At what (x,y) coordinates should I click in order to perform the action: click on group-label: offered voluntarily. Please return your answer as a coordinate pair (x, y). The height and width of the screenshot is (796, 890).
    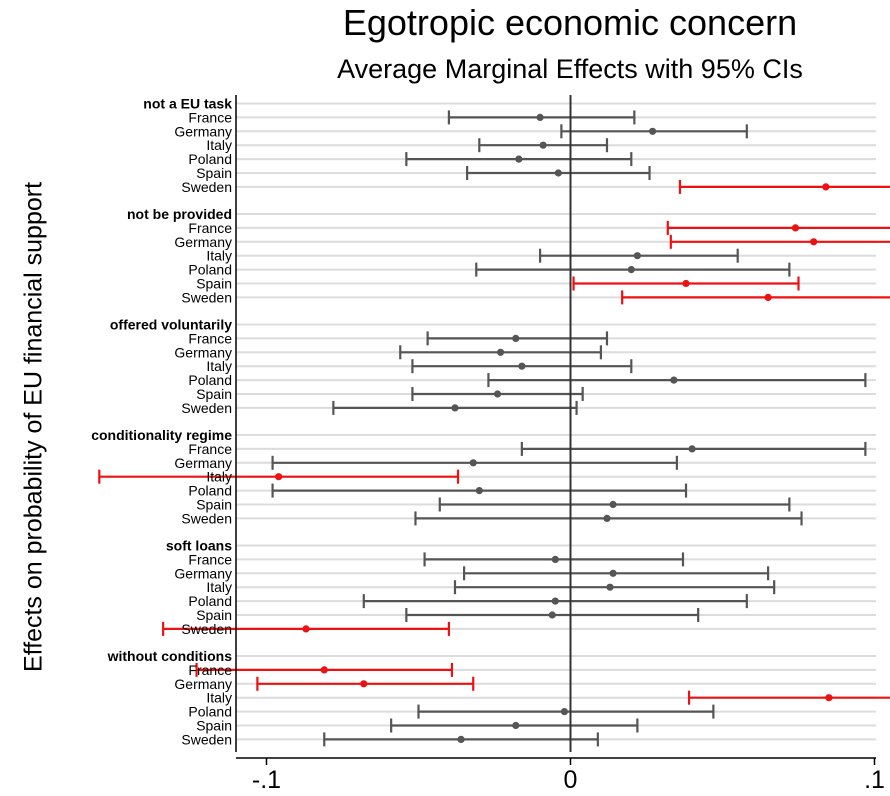
    Looking at the image, I should click on (171, 325).